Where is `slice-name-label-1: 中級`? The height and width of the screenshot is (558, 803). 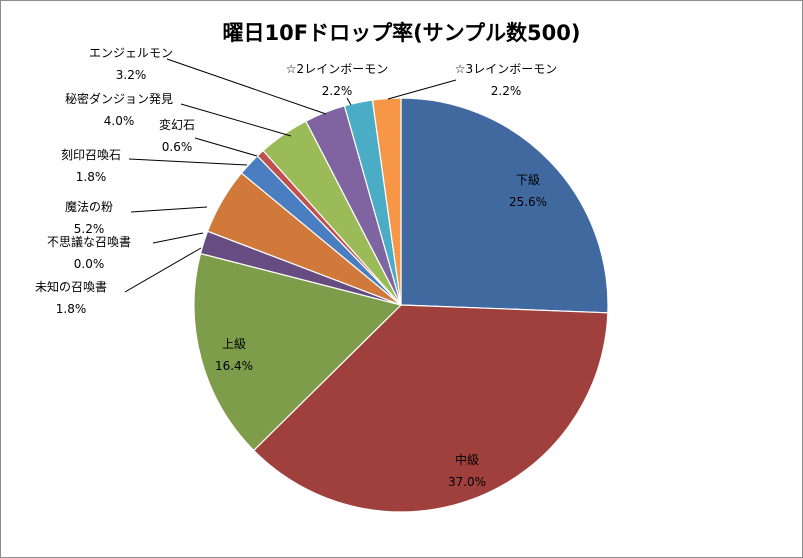 slice-name-label-1: 中級 is located at coordinates (467, 459).